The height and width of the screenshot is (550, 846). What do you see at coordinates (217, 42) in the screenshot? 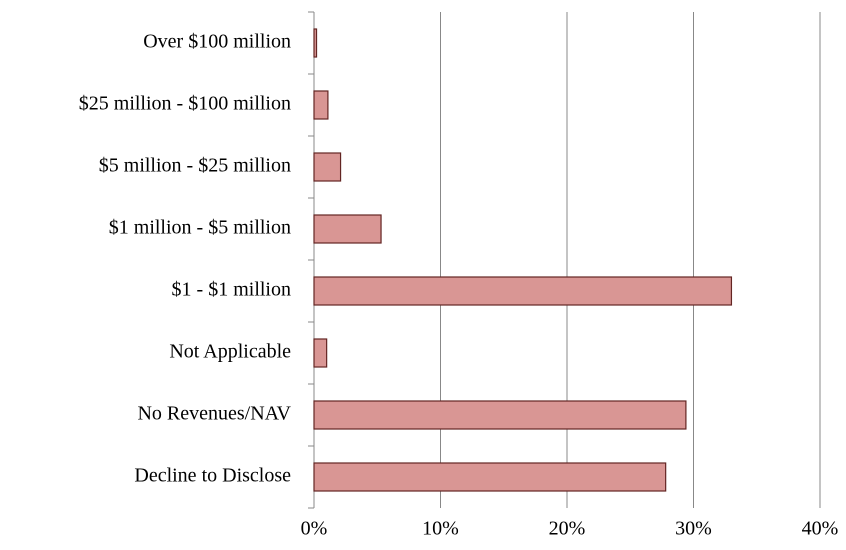
I see `y-tick-label: Over $100 million` at bounding box center [217, 42].